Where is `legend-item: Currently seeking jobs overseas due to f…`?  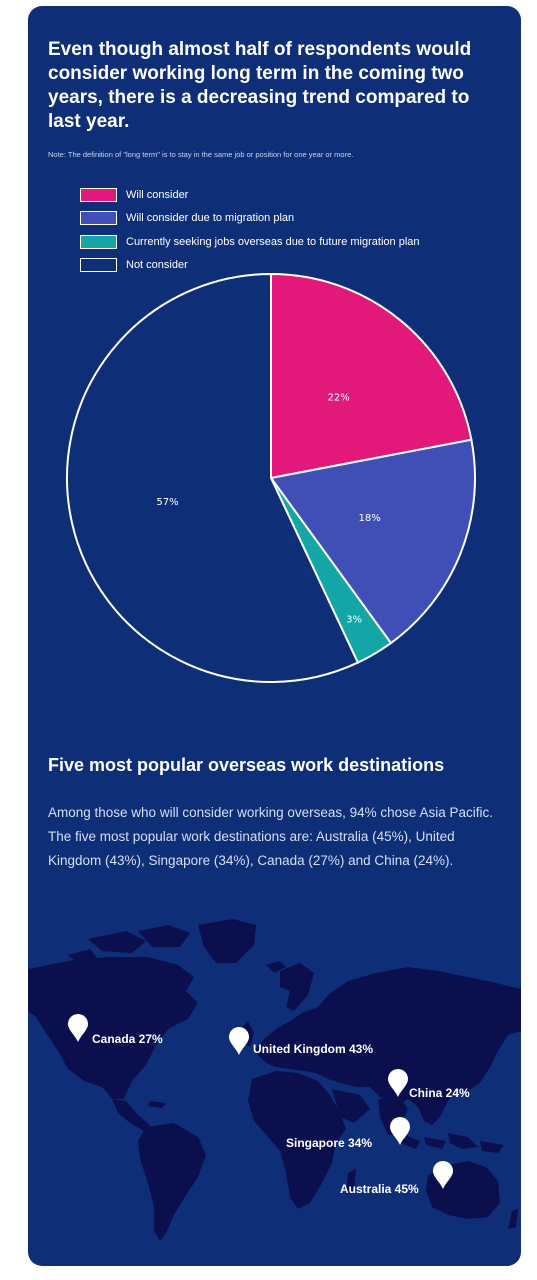 legend-item: Currently seeking jobs overseas due to f… is located at coordinates (250, 242).